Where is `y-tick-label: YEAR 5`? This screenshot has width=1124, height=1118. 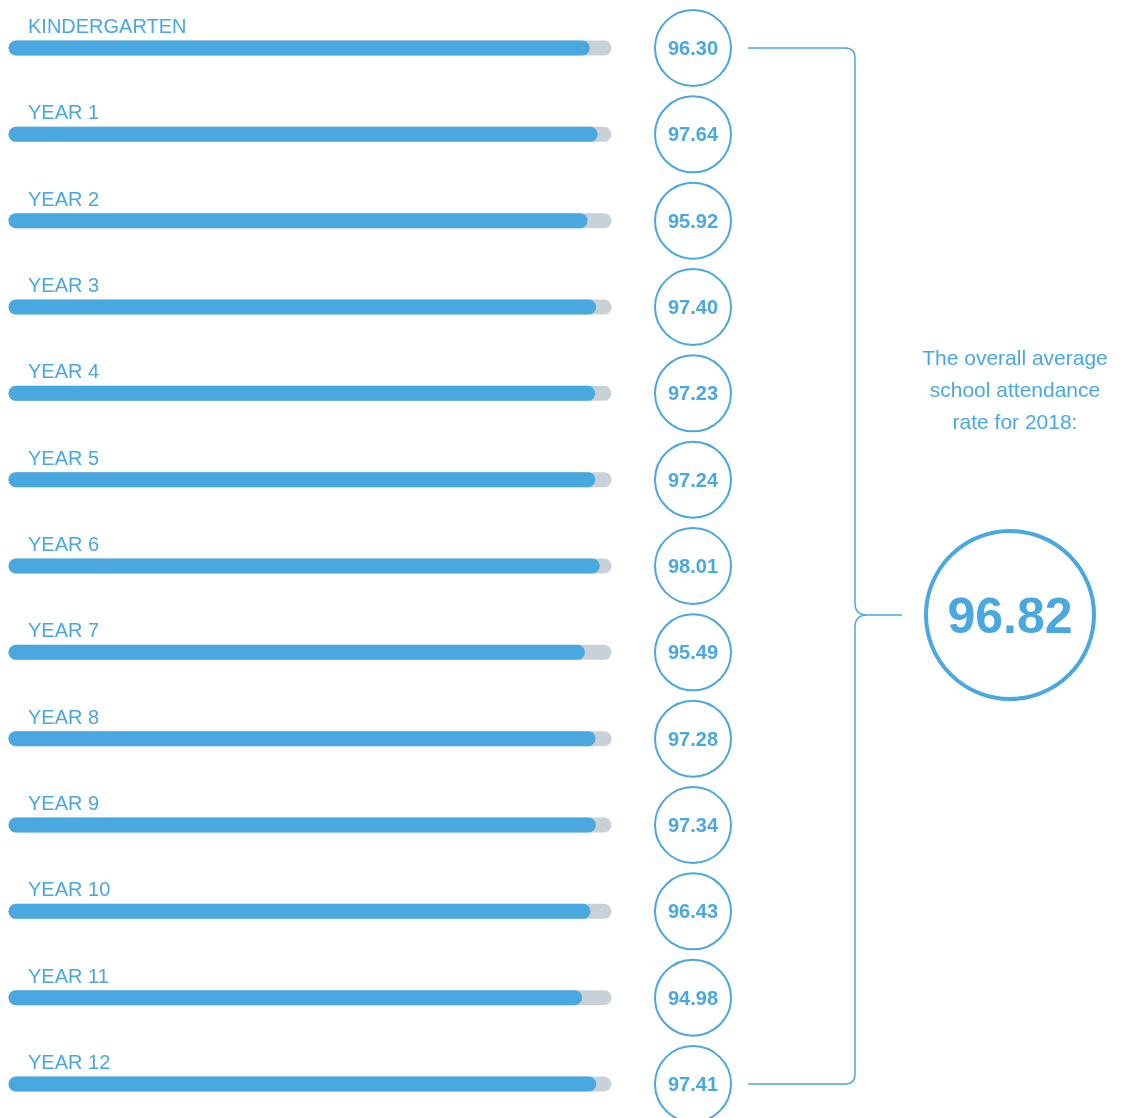
y-tick-label: YEAR 5 is located at coordinates (64, 457).